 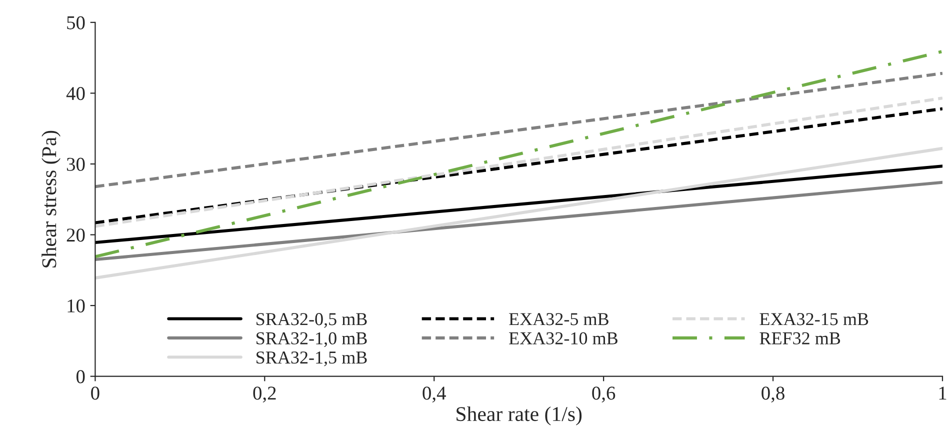 I want to click on x-tick-label: 0,8, so click(x=773, y=394).